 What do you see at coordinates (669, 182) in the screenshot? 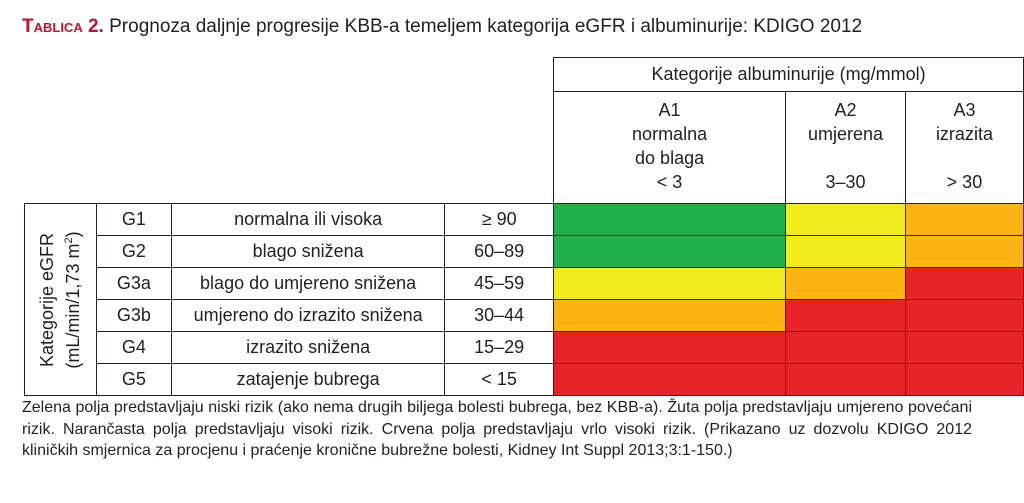
I see `category-range: < 3` at bounding box center [669, 182].